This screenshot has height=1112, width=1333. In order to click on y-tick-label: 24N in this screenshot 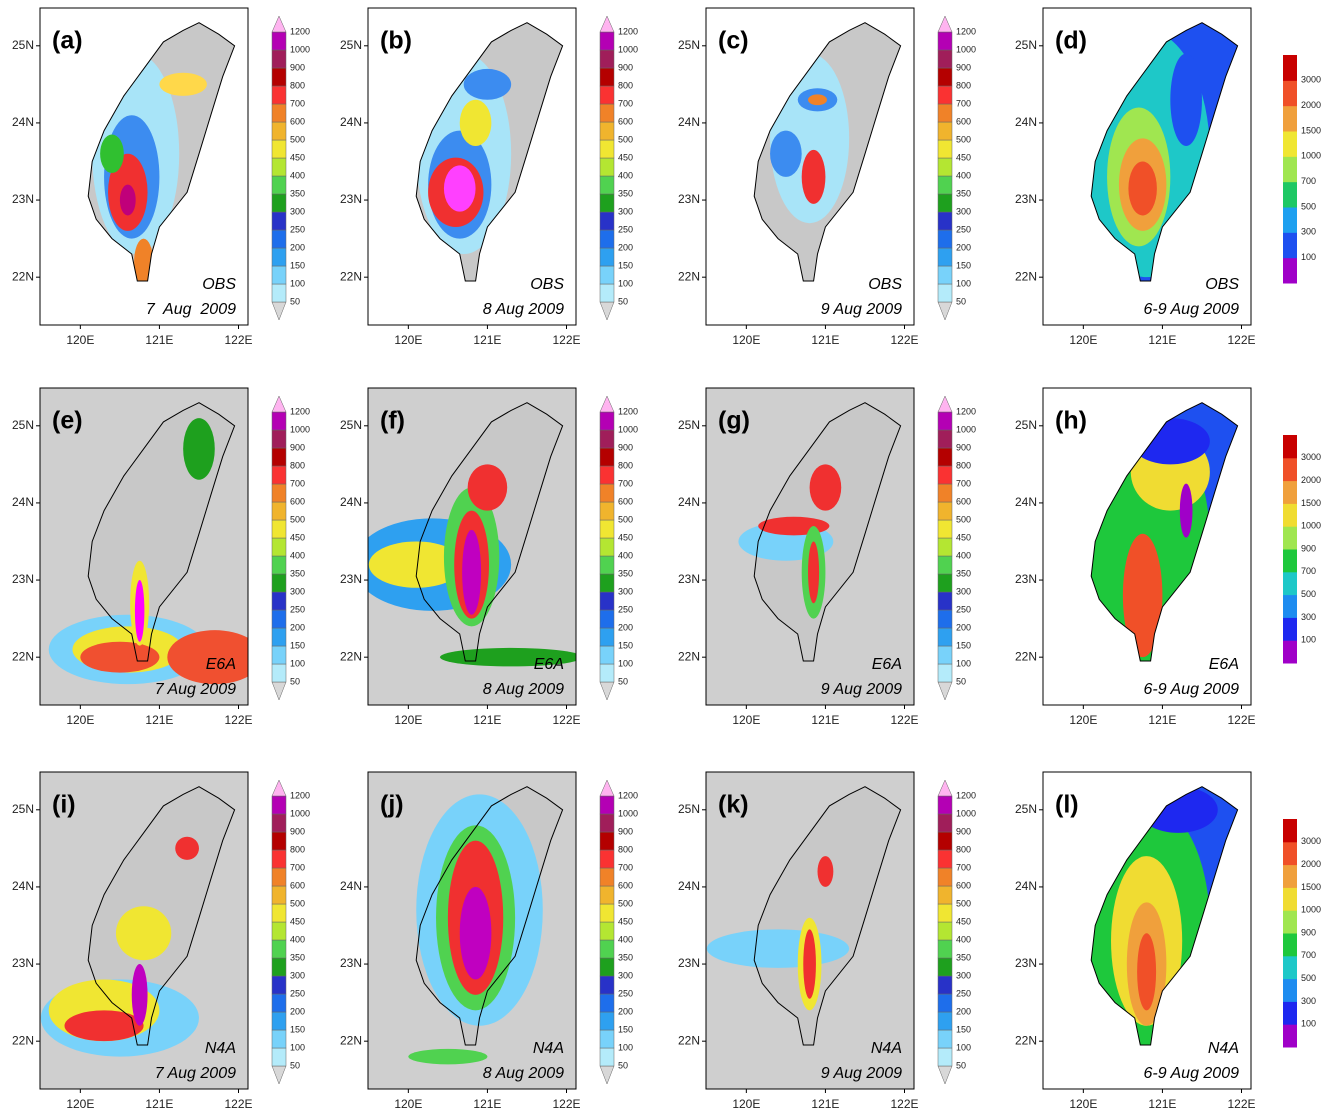, I will do `click(351, 886)`.